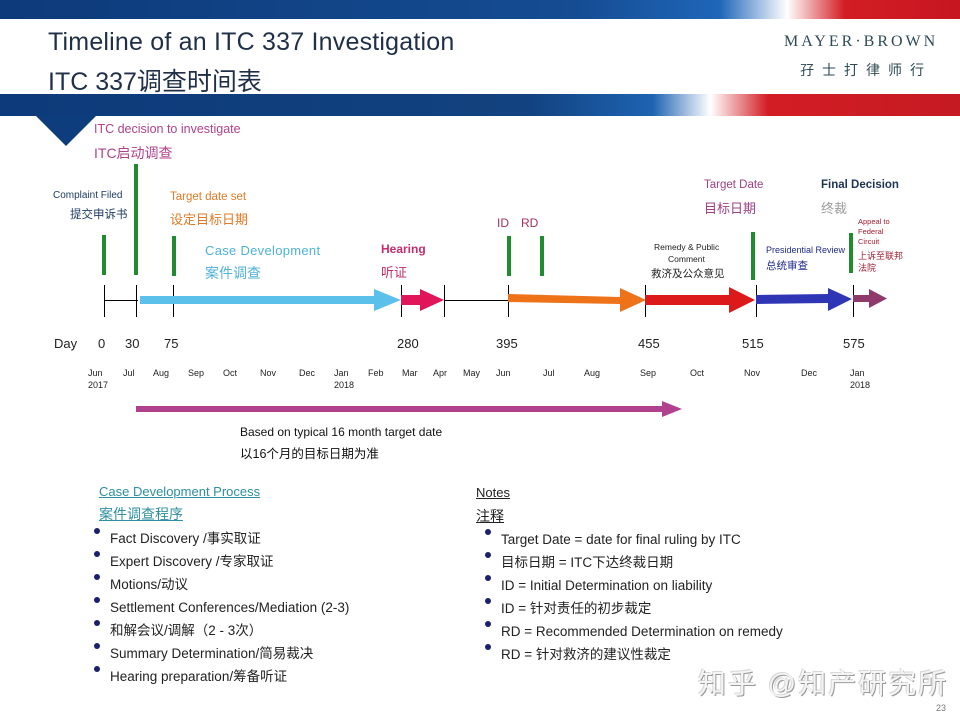 The height and width of the screenshot is (720, 960). Describe the element at coordinates (870, 298) in the screenshot. I see `appeal-arrow` at that location.